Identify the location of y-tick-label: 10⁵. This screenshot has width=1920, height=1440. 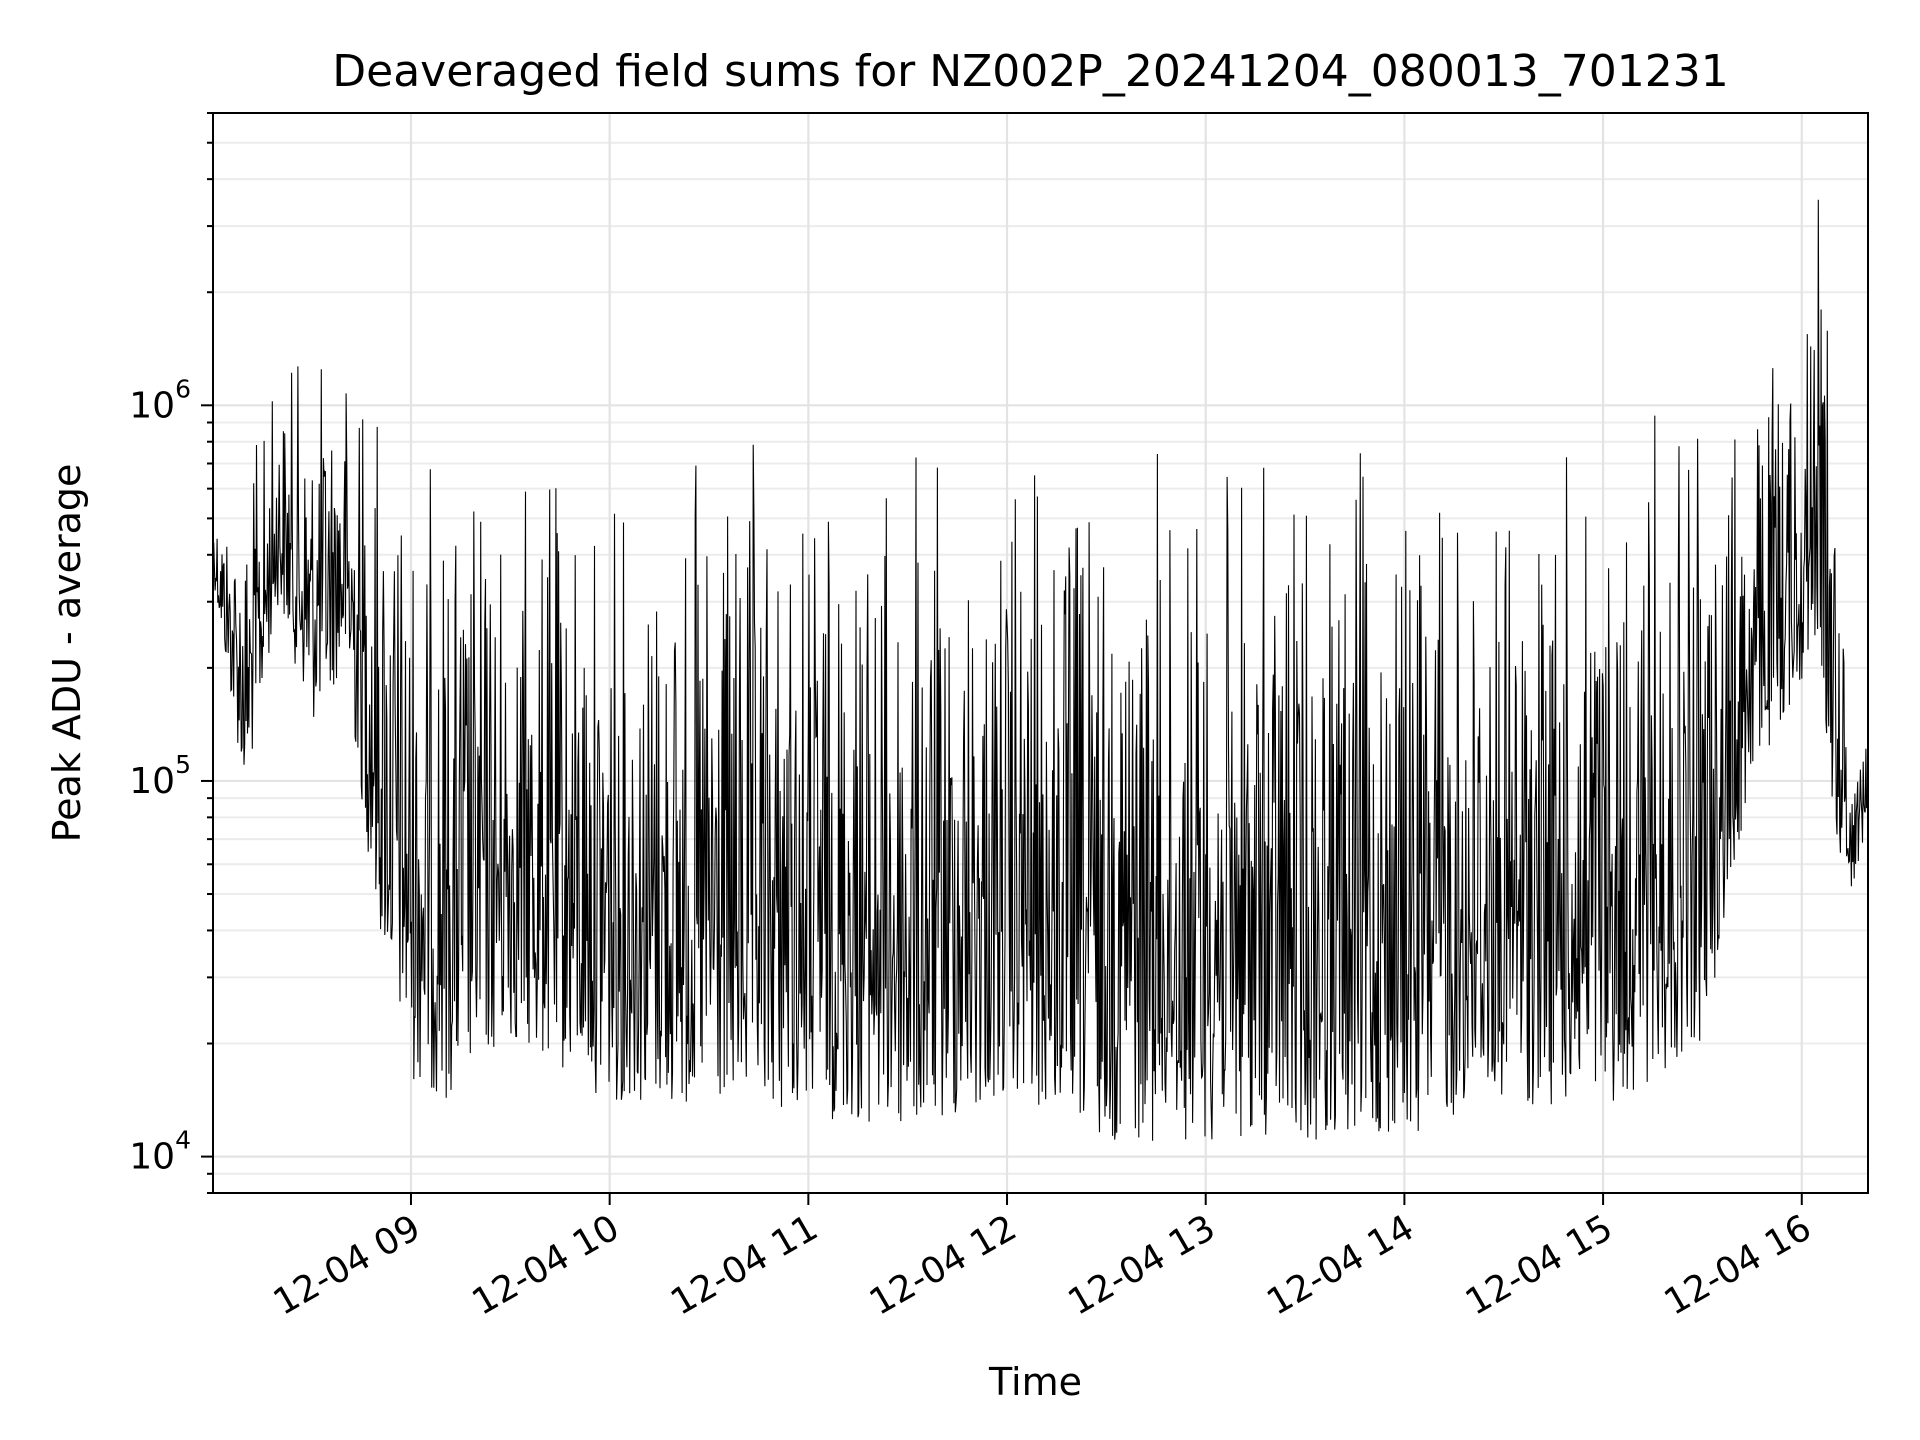
(160, 776).